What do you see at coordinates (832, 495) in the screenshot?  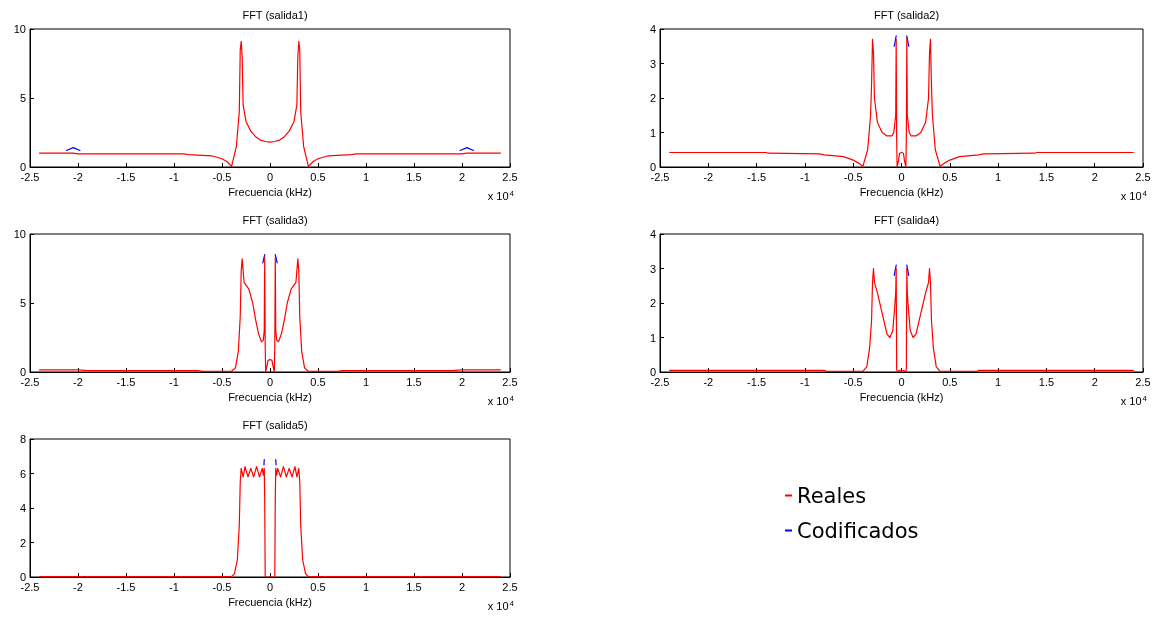 I see `legend-label: Reales` at bounding box center [832, 495].